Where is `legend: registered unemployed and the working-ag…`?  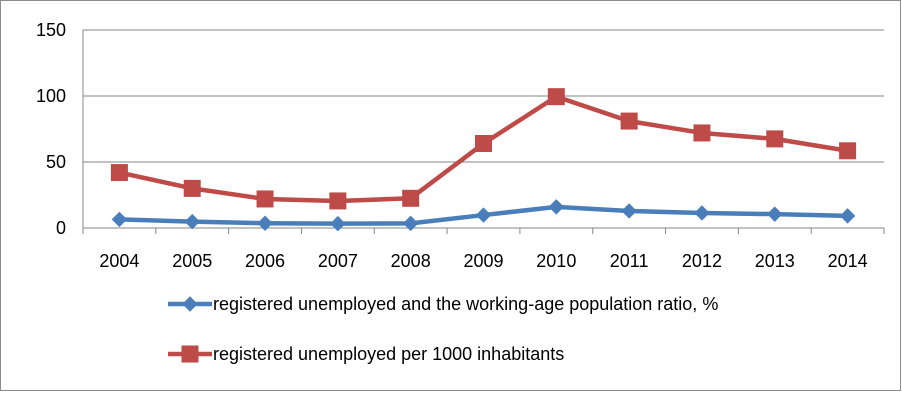
legend: registered unemployed and the working-ag… is located at coordinates (443, 329).